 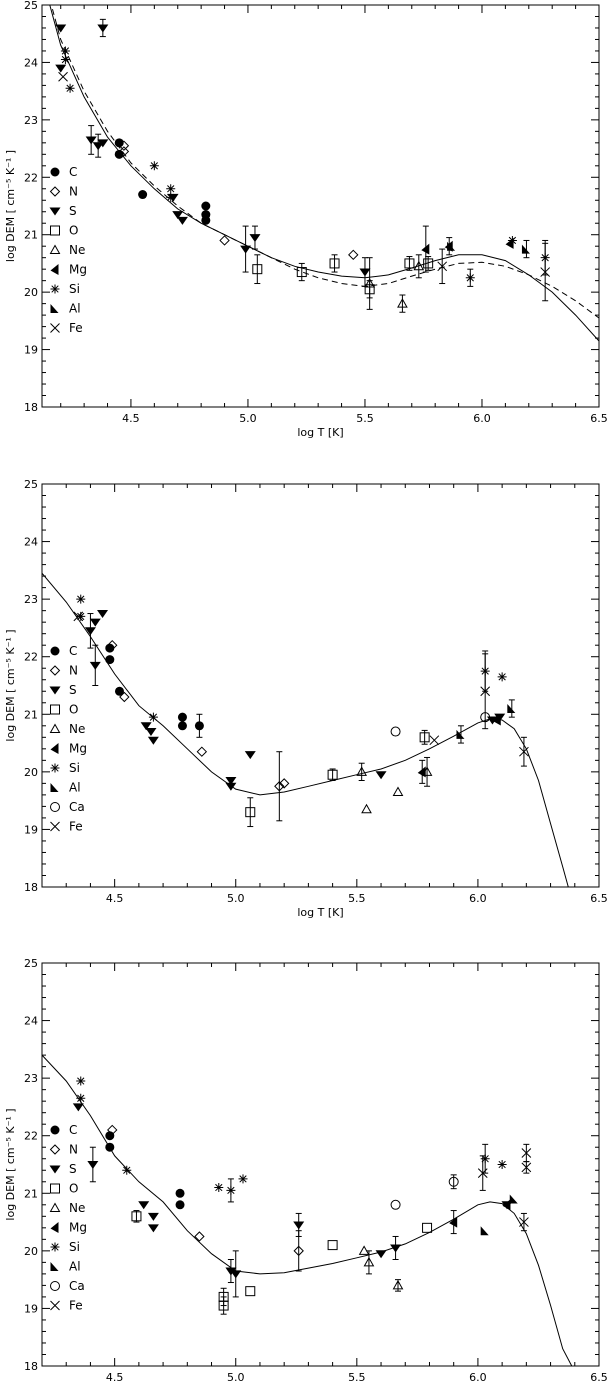 What do you see at coordinates (78, 749) in the screenshot?
I see `legend-label-mg: Mg` at bounding box center [78, 749].